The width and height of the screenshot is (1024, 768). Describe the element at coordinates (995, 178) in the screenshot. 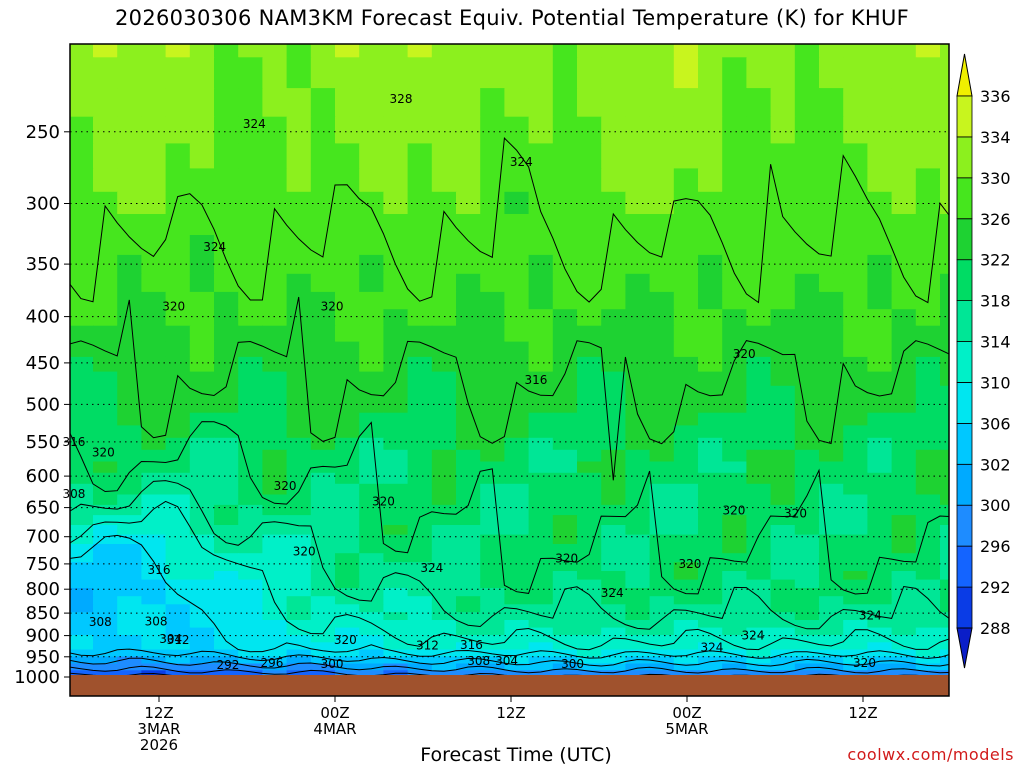

I see `colorbar-label: 330` at that location.